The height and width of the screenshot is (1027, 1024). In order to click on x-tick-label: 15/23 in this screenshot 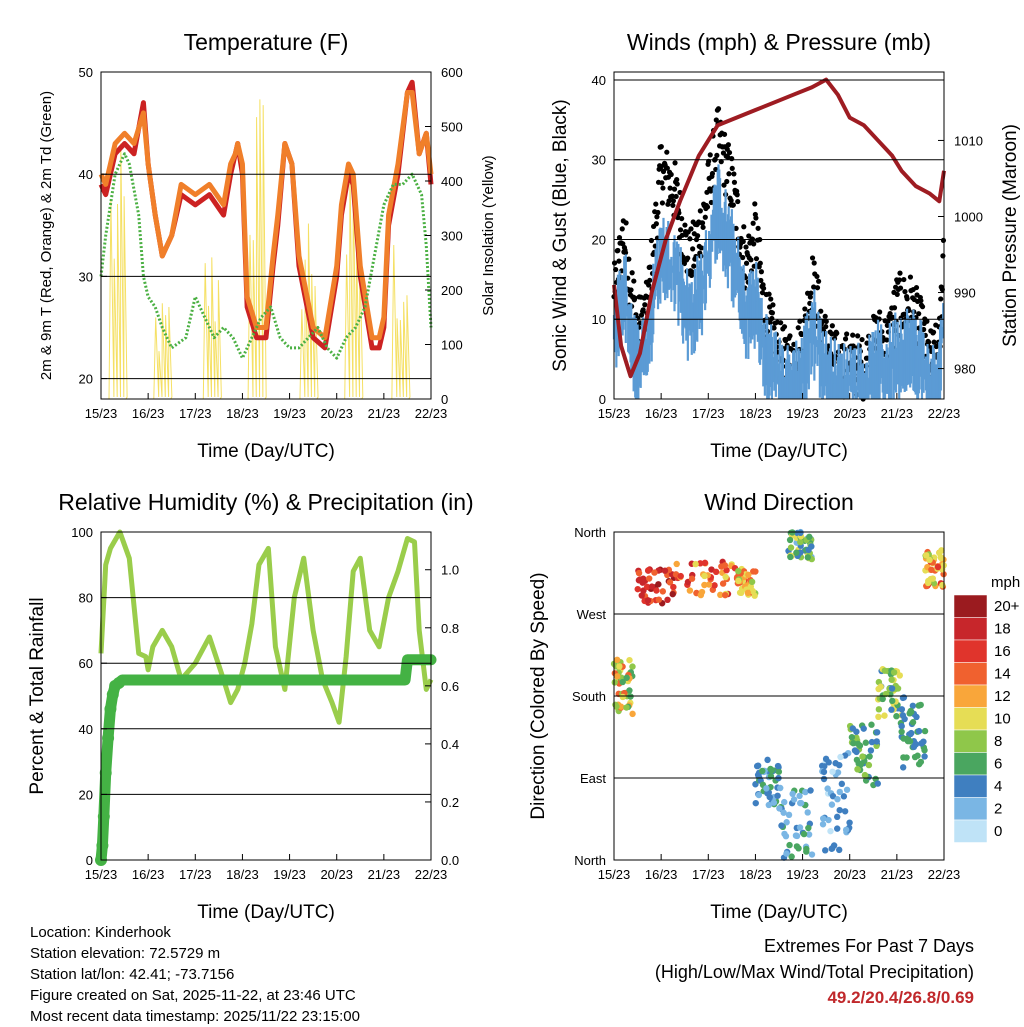, I will do `click(101, 413)`.